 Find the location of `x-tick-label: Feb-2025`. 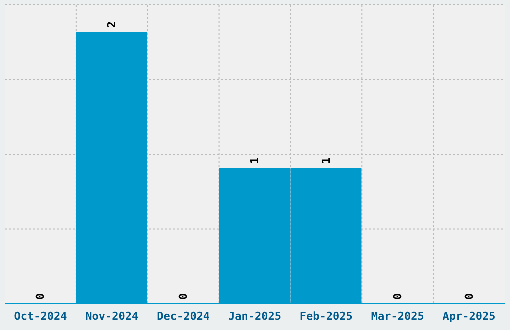

x-tick-label: Feb-2025 is located at coordinates (326, 316).